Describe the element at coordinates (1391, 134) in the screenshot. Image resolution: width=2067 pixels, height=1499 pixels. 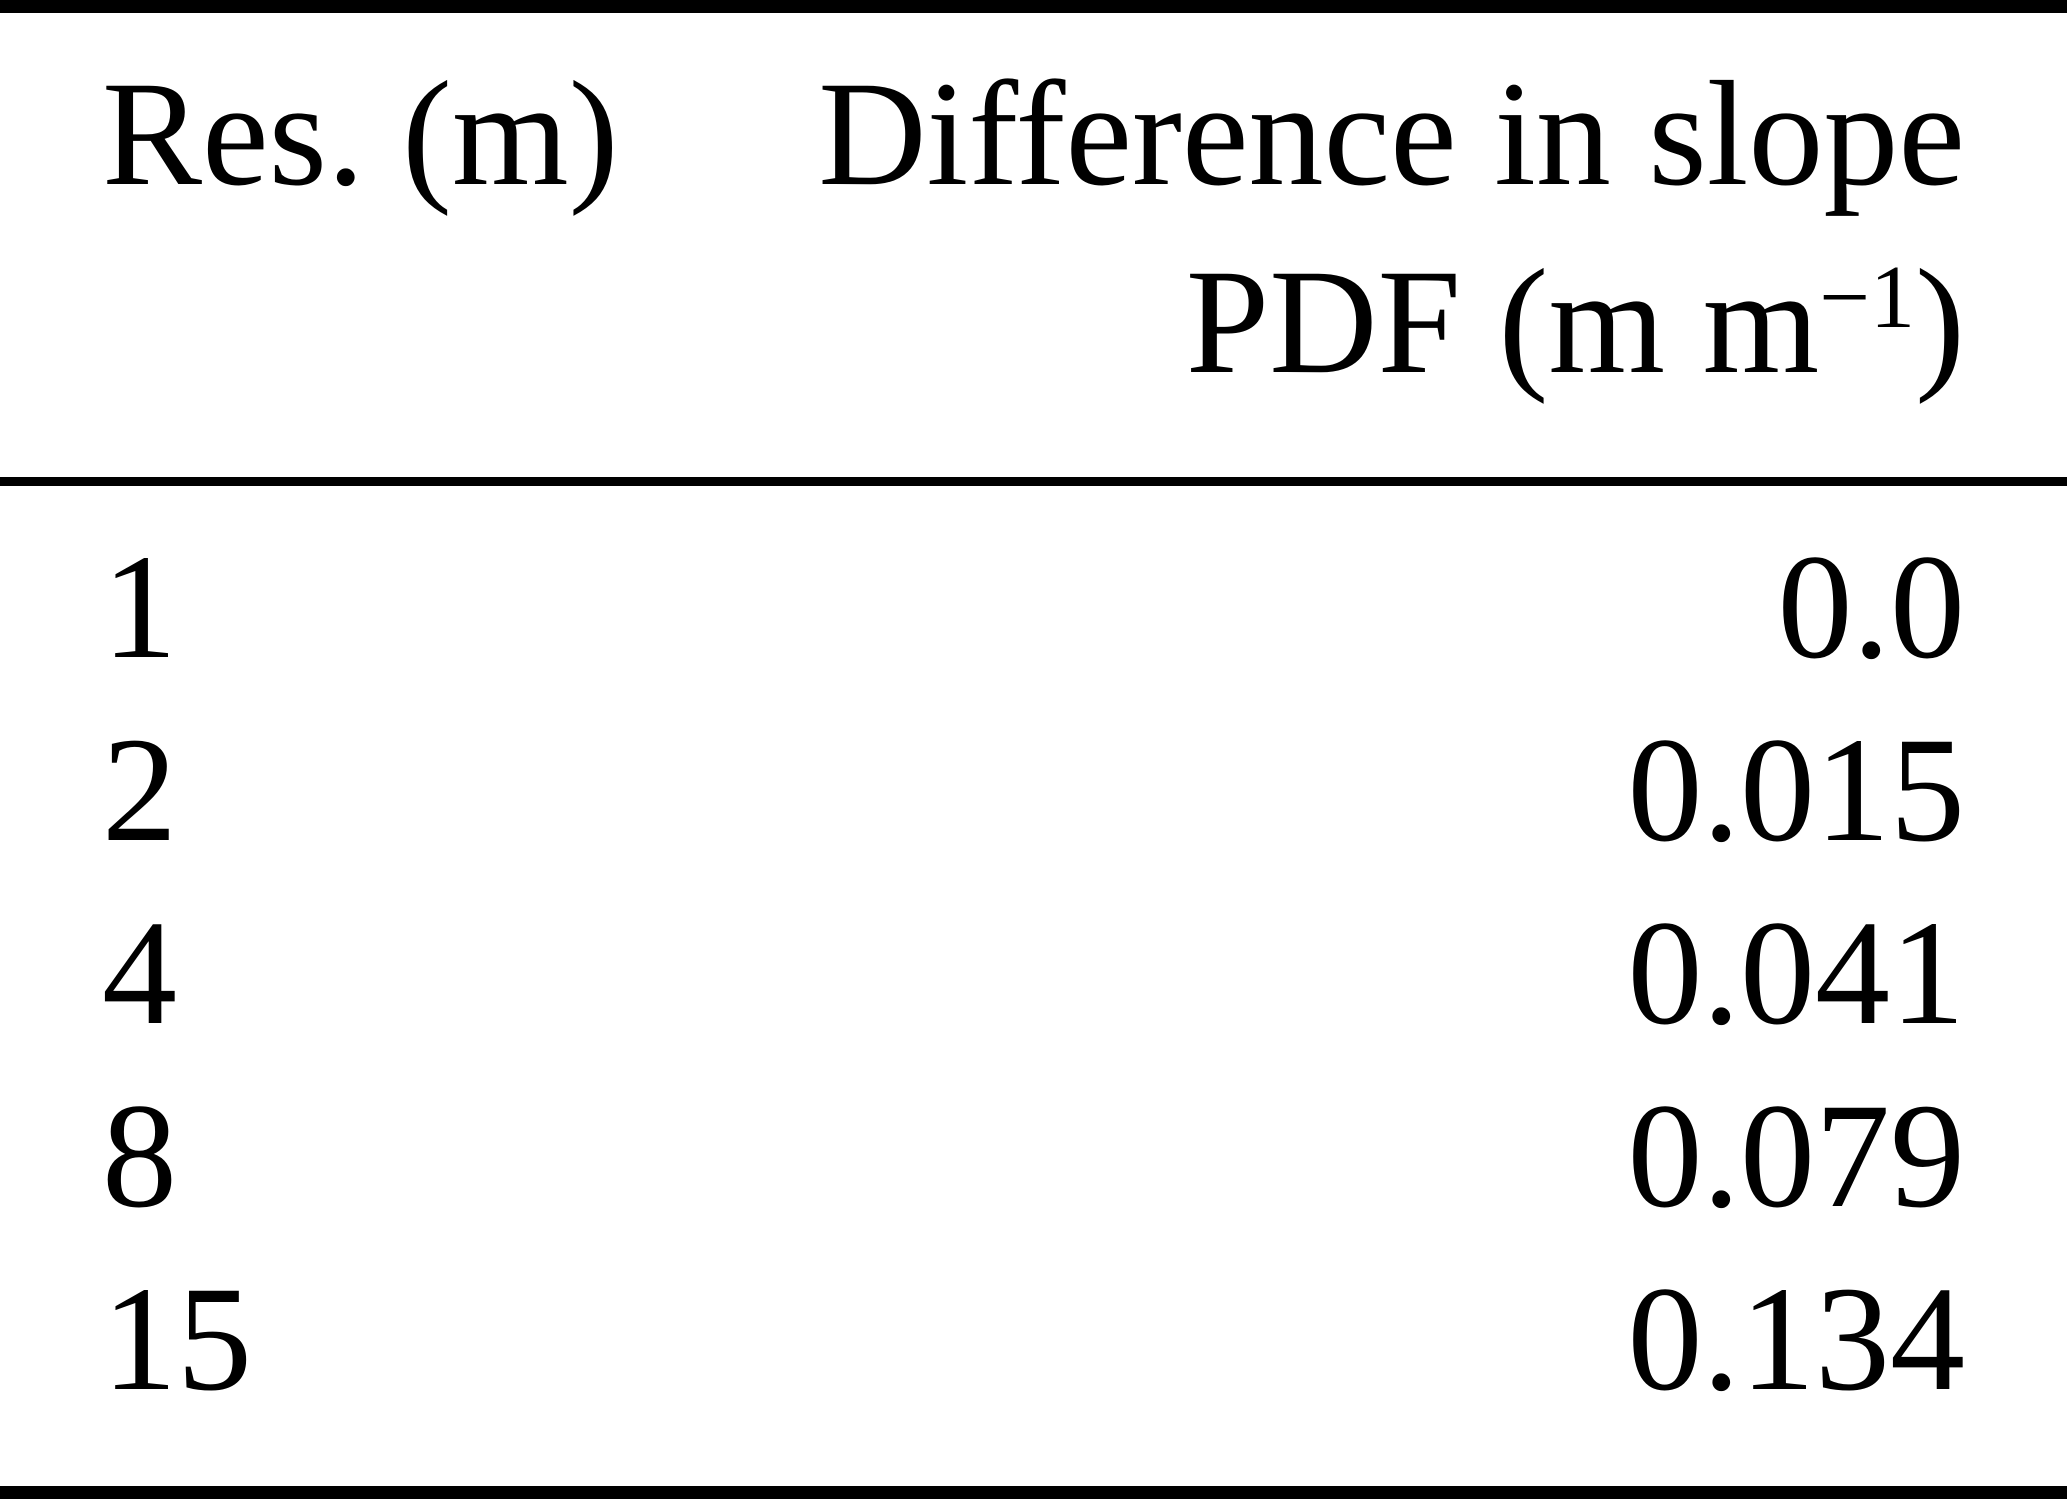
I see `header-difference-line1: Difference in slope` at that location.